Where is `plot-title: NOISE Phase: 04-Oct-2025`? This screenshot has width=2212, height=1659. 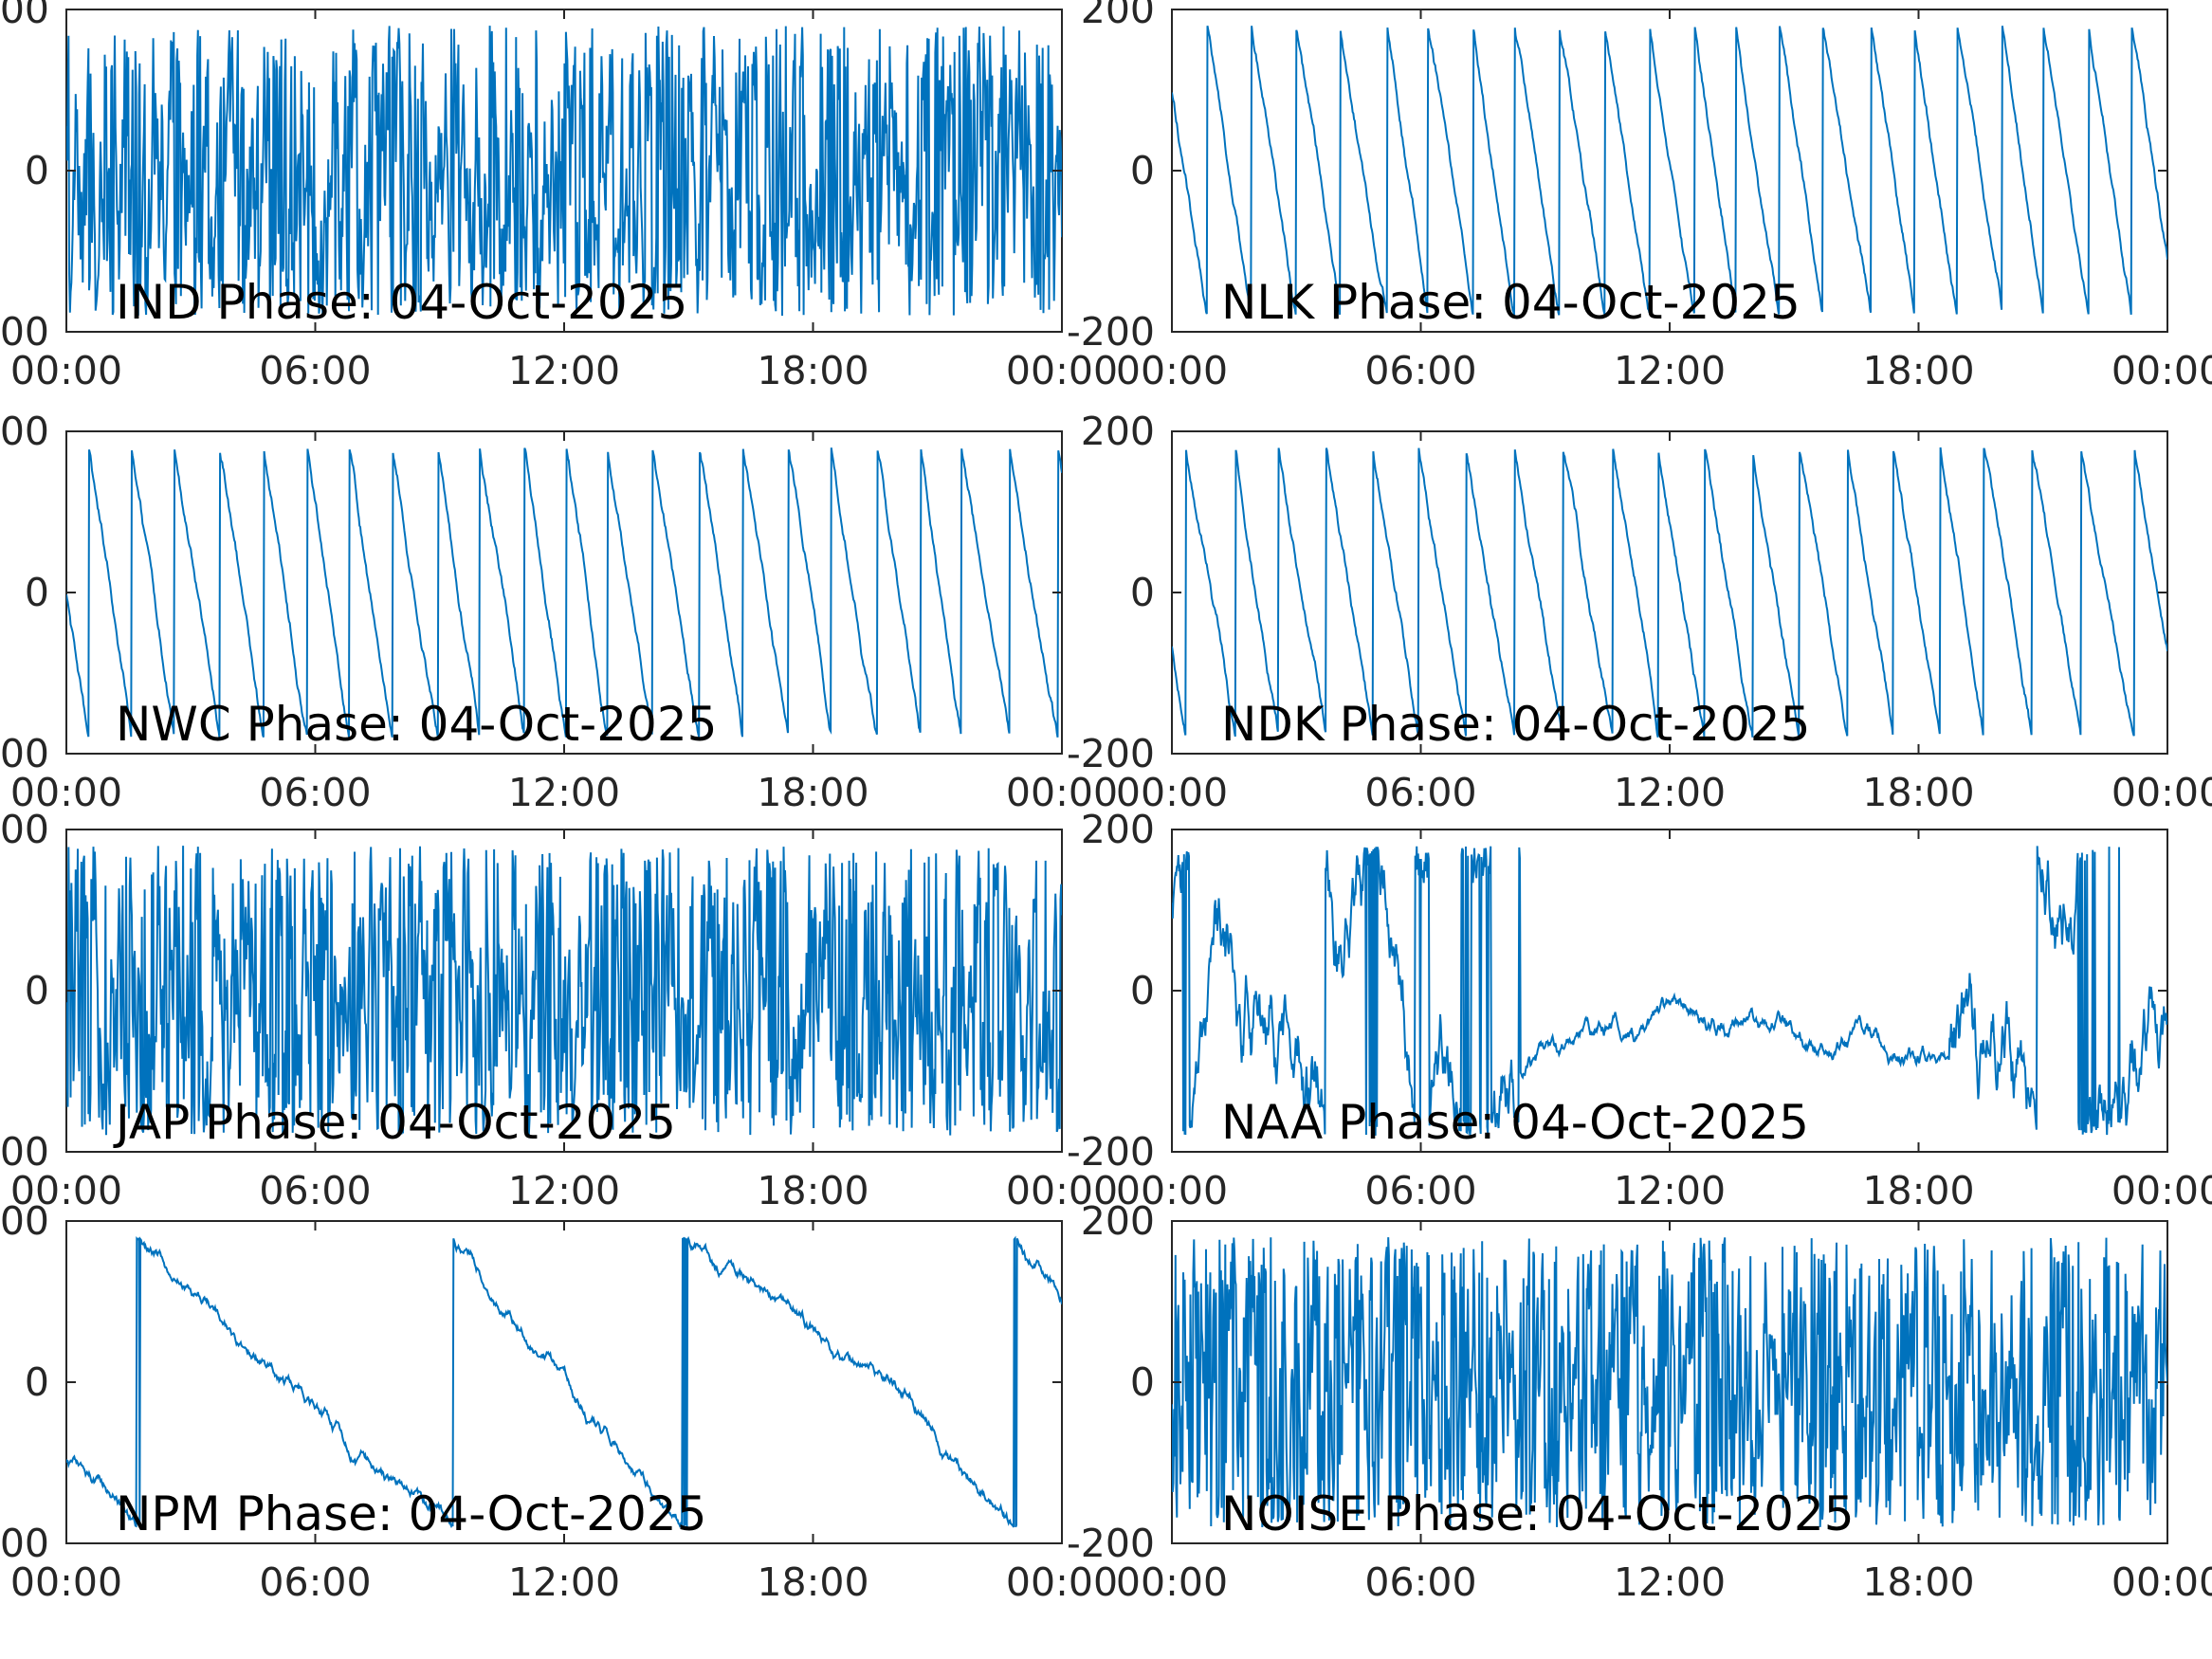
plot-title: NOISE Phase: 04-Oct-2025 is located at coordinates (1538, 1513).